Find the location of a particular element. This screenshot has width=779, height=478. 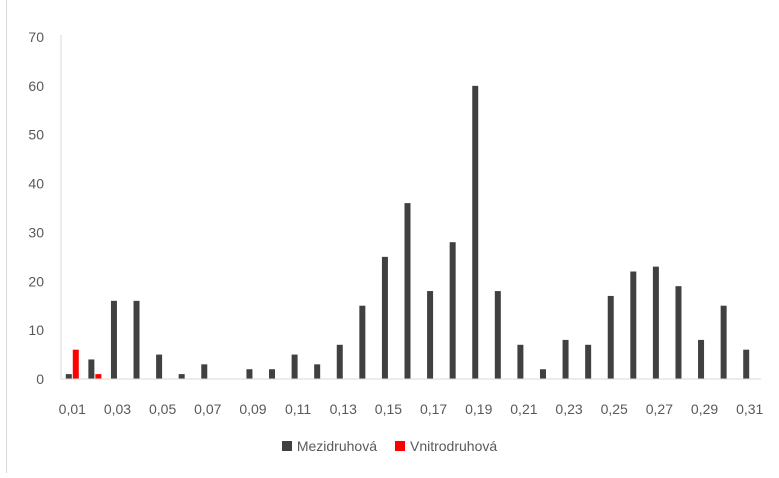

x-tick-label: 0,15 is located at coordinates (388, 409).